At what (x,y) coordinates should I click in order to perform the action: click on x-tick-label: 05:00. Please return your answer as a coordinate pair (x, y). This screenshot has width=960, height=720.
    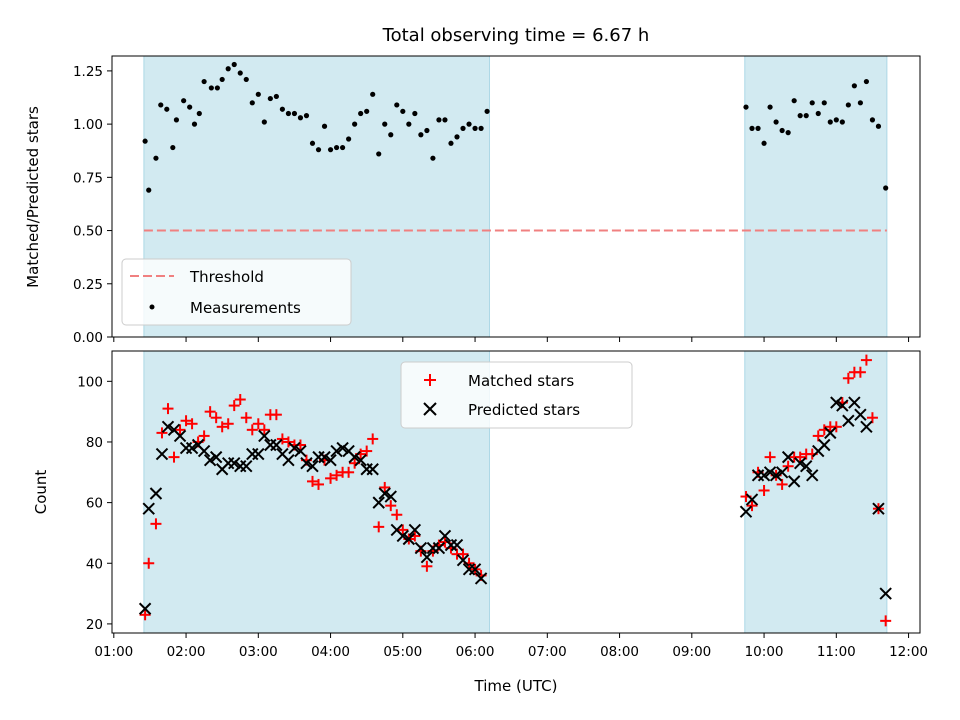
    Looking at the image, I should click on (402, 652).